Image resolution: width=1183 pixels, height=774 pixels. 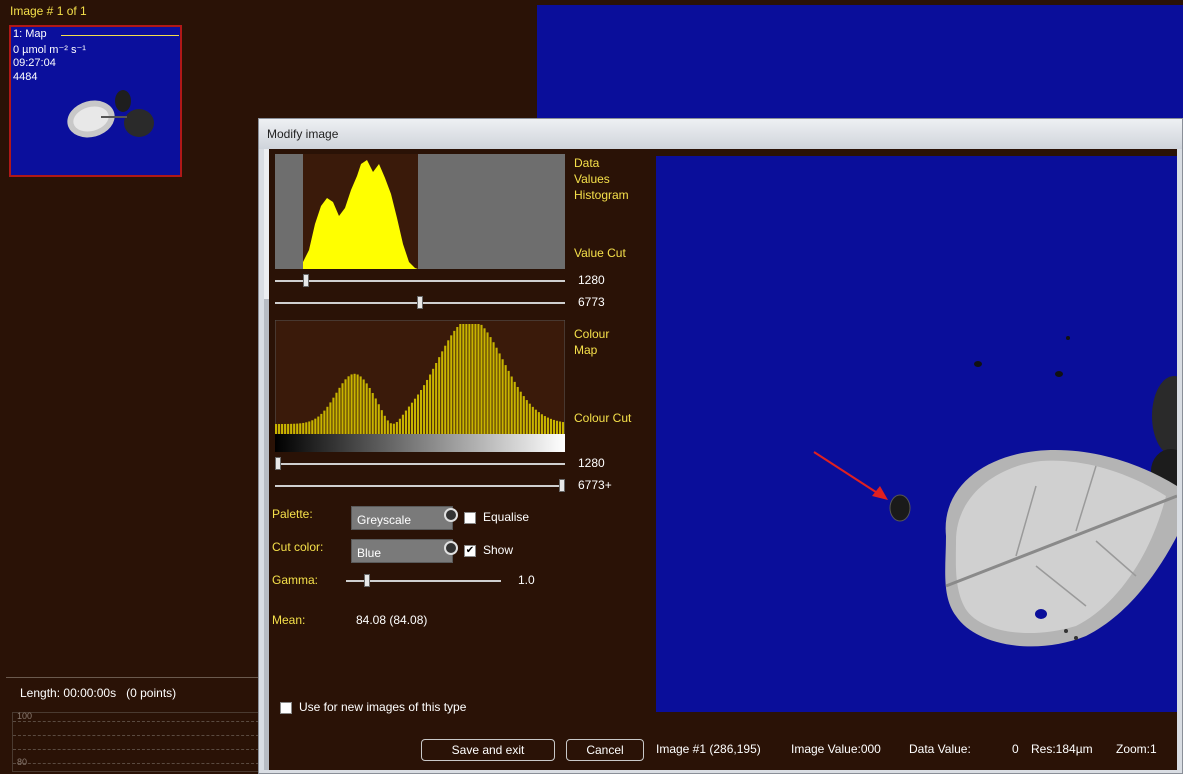 I want to click on use-for-new-images-checkbox, so click(x=286, y=708).